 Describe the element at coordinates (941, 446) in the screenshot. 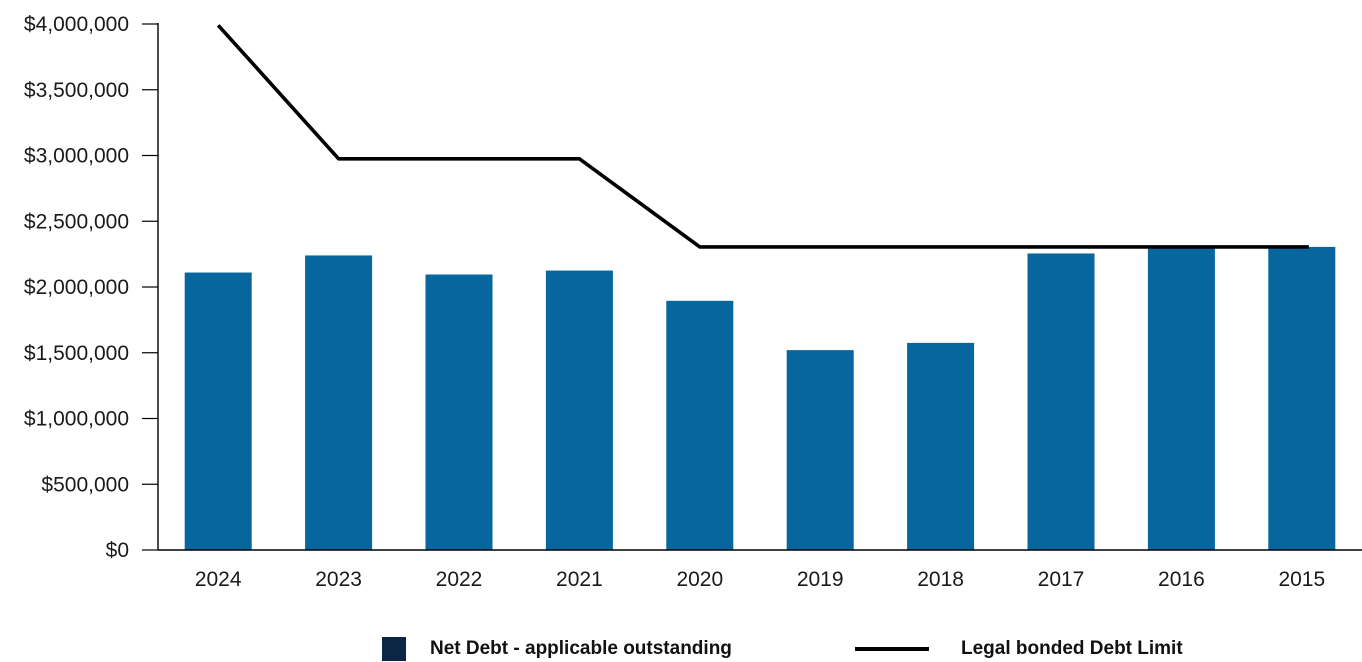

I see `bar-2018` at that location.